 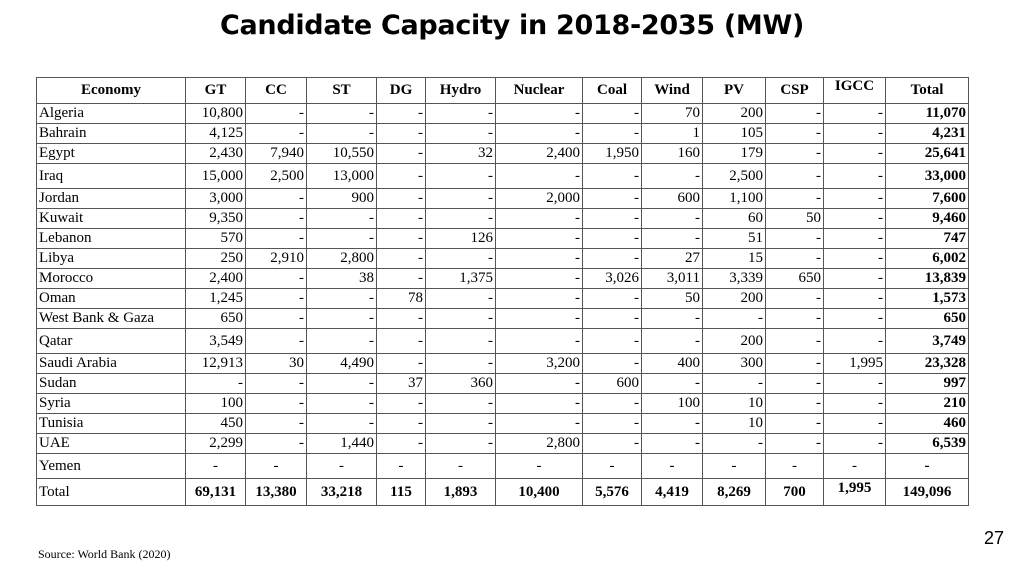 What do you see at coordinates (502, 298) in the screenshot?
I see `table-row: Oman 1,245- -78- - -50 200- -1,573` at bounding box center [502, 298].